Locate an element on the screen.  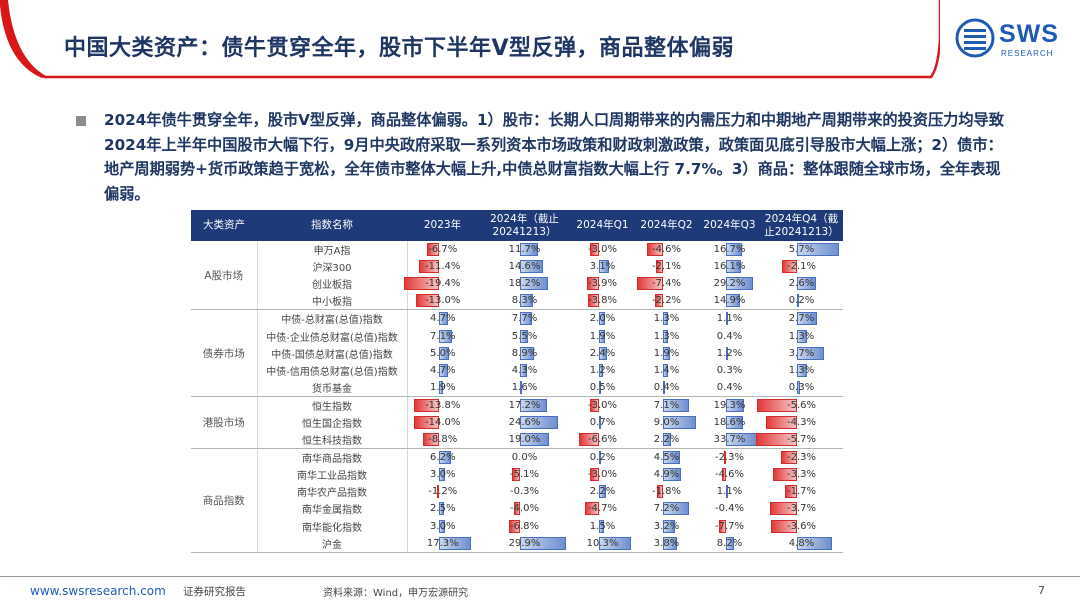
value-cell: -3.0% is located at coordinates (602, 474).